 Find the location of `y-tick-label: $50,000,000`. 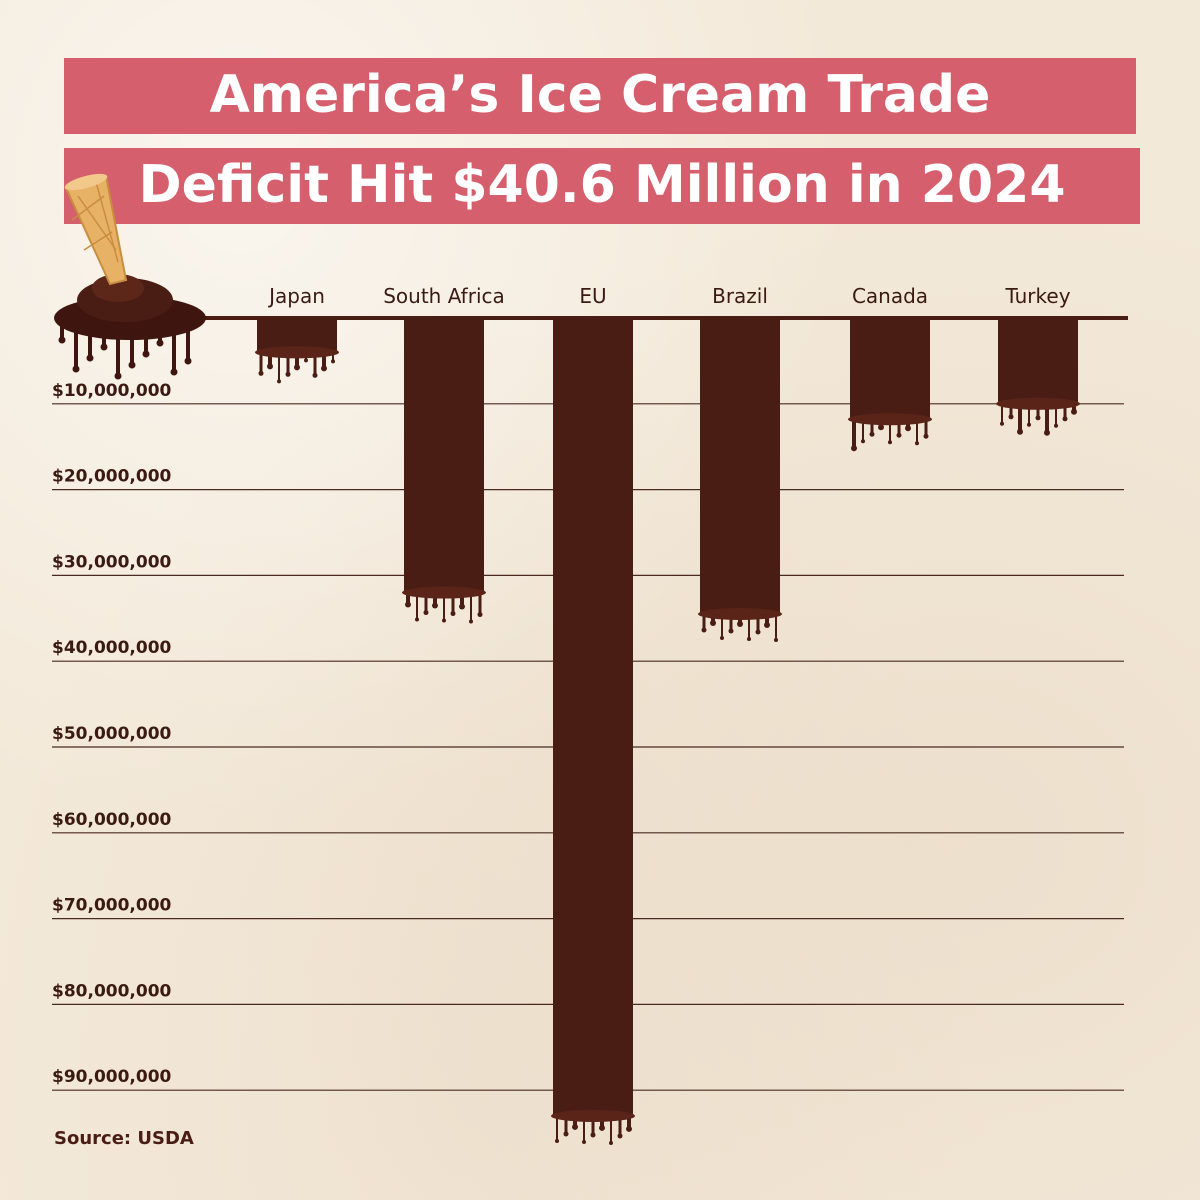

y-tick-label: $50,000,000 is located at coordinates (112, 734).